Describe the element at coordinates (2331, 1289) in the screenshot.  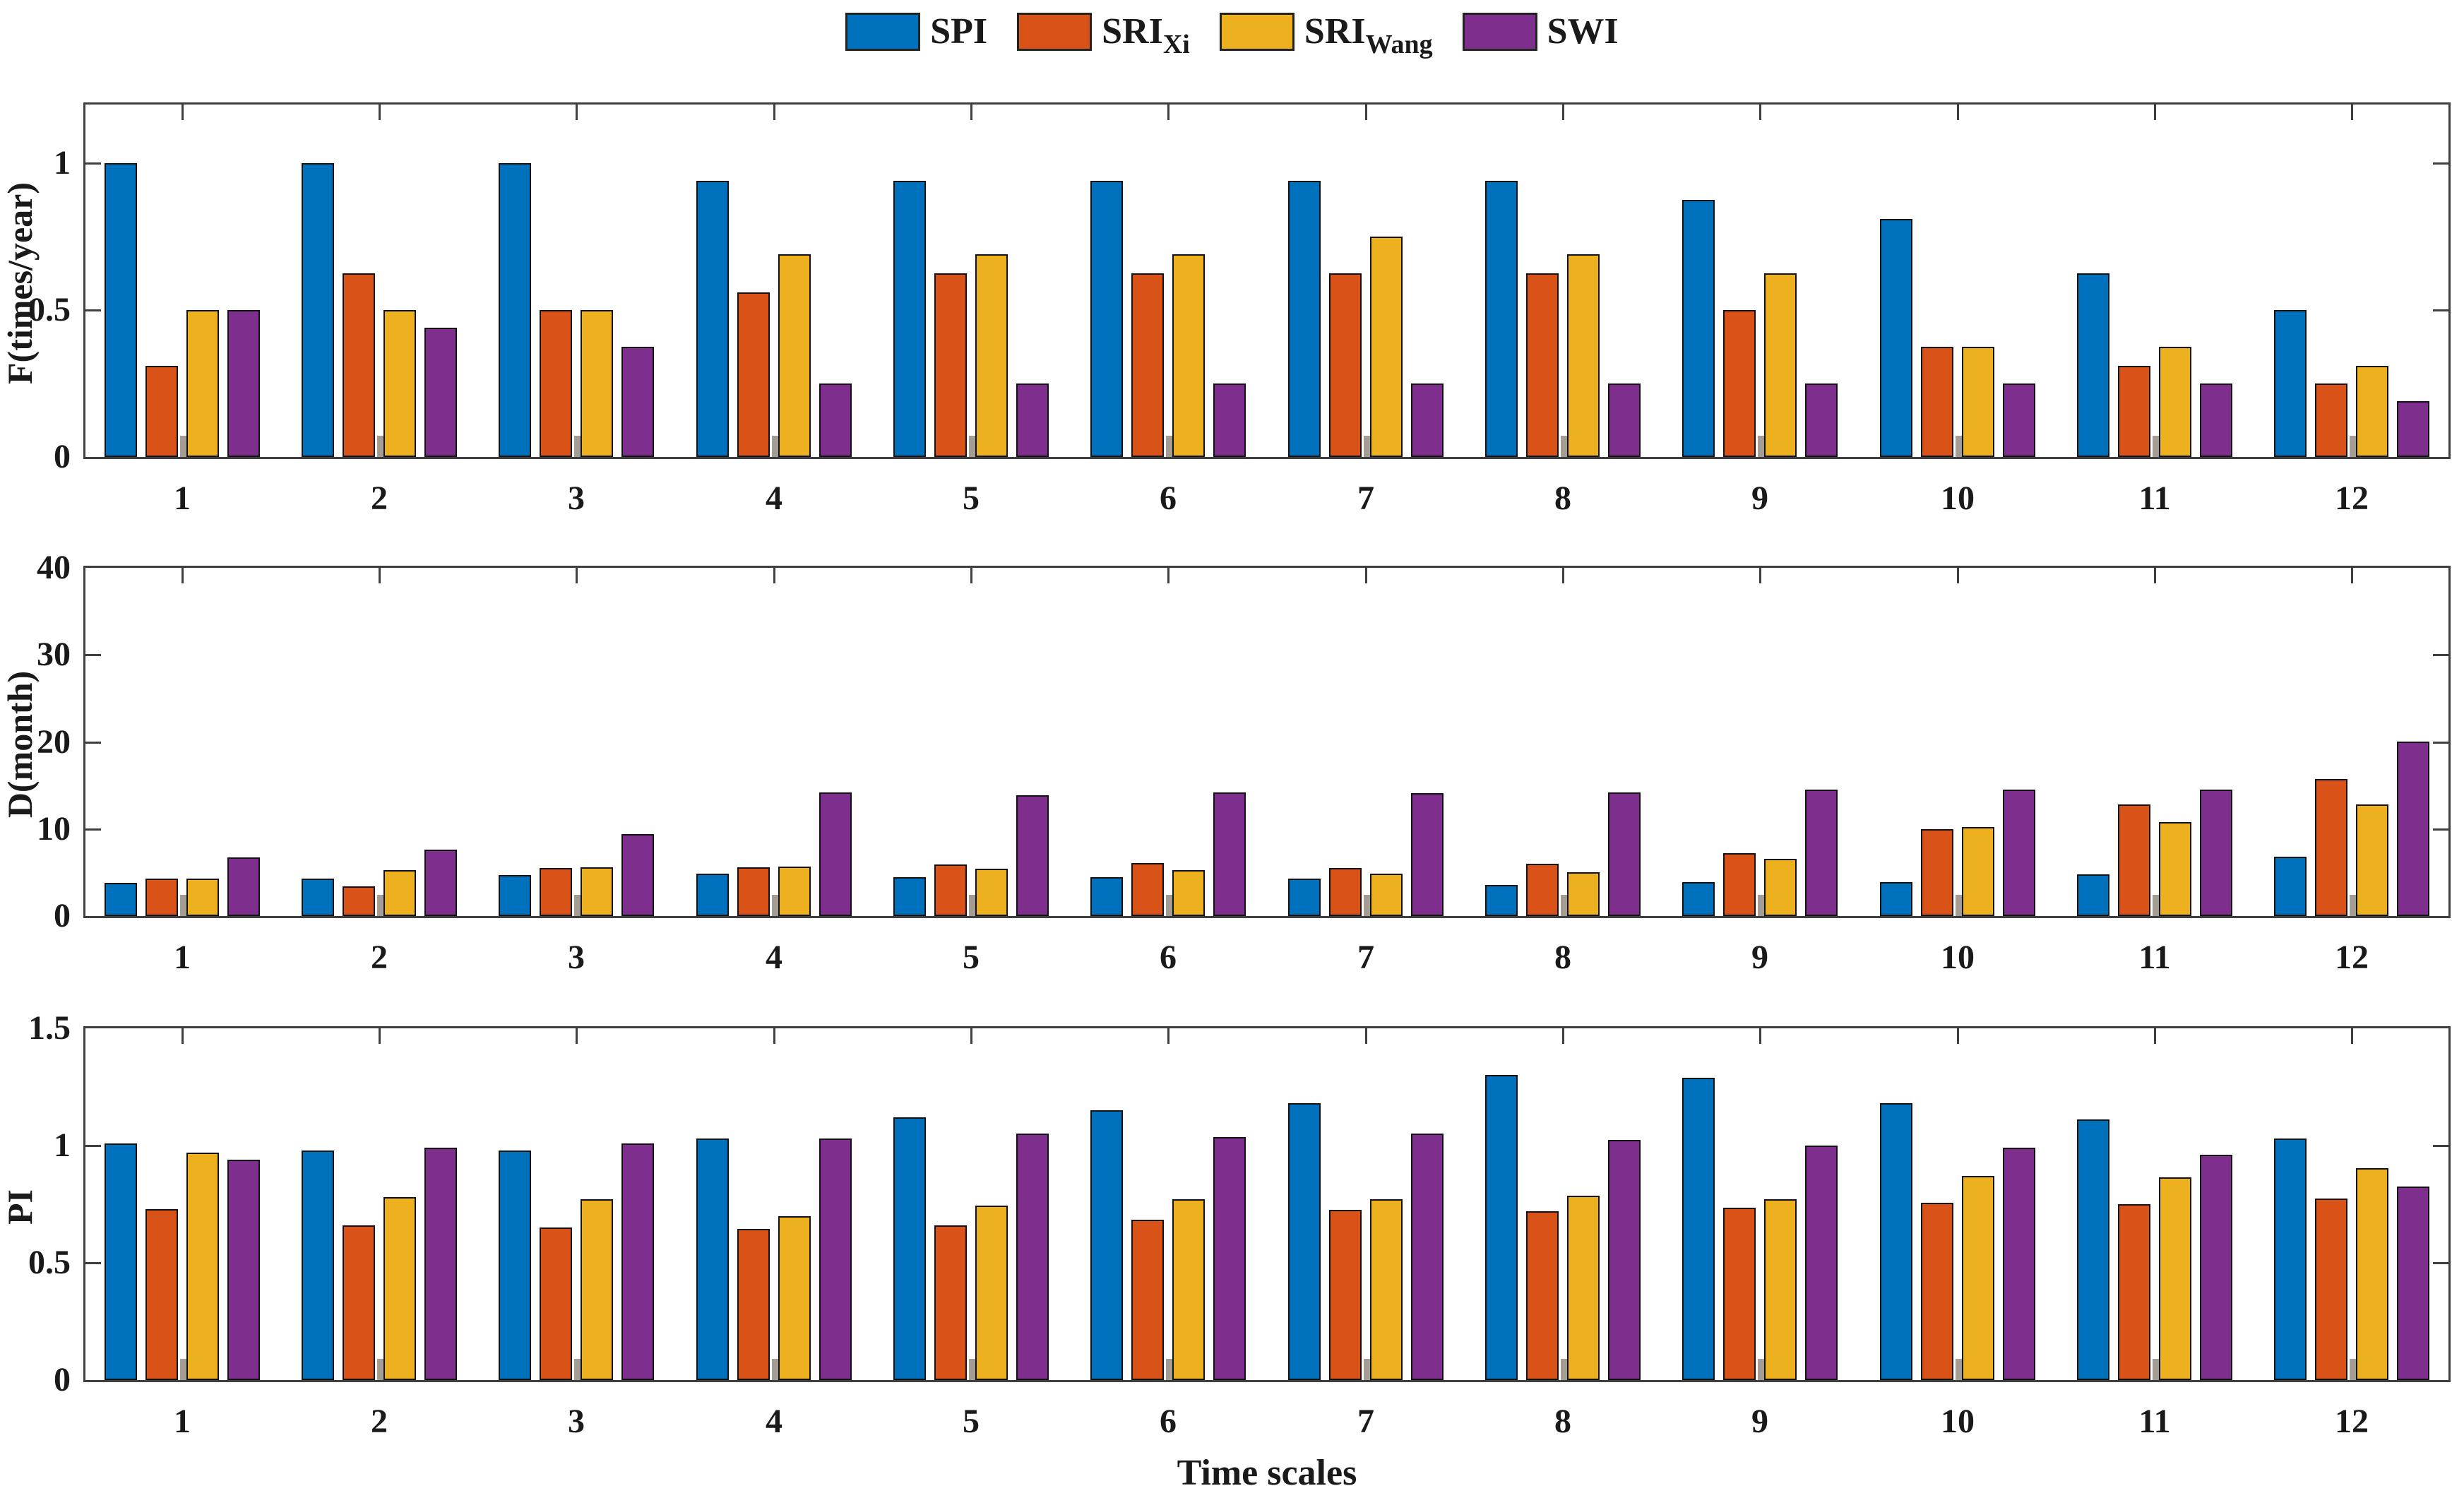
I see `bar-sri_xi-ts12` at that location.